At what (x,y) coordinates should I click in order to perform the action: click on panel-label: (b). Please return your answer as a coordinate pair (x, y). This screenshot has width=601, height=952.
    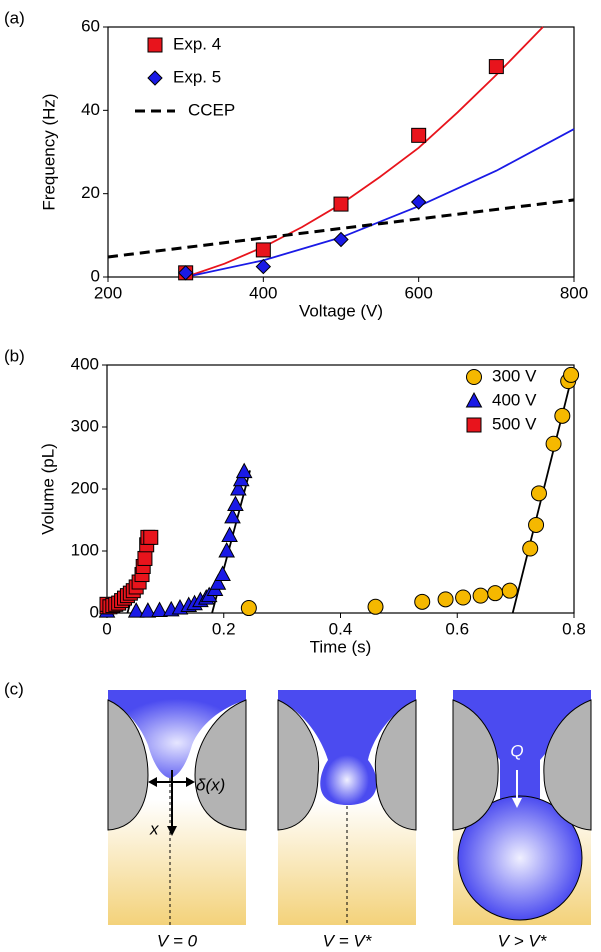
    Looking at the image, I should click on (14, 355).